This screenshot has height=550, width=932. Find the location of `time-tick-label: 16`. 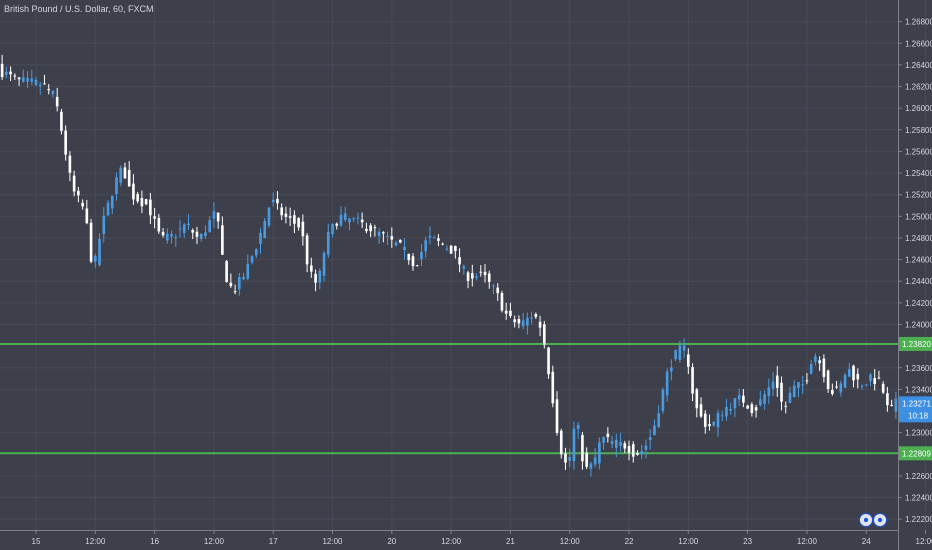

time-tick-label: 16 is located at coordinates (154, 541).